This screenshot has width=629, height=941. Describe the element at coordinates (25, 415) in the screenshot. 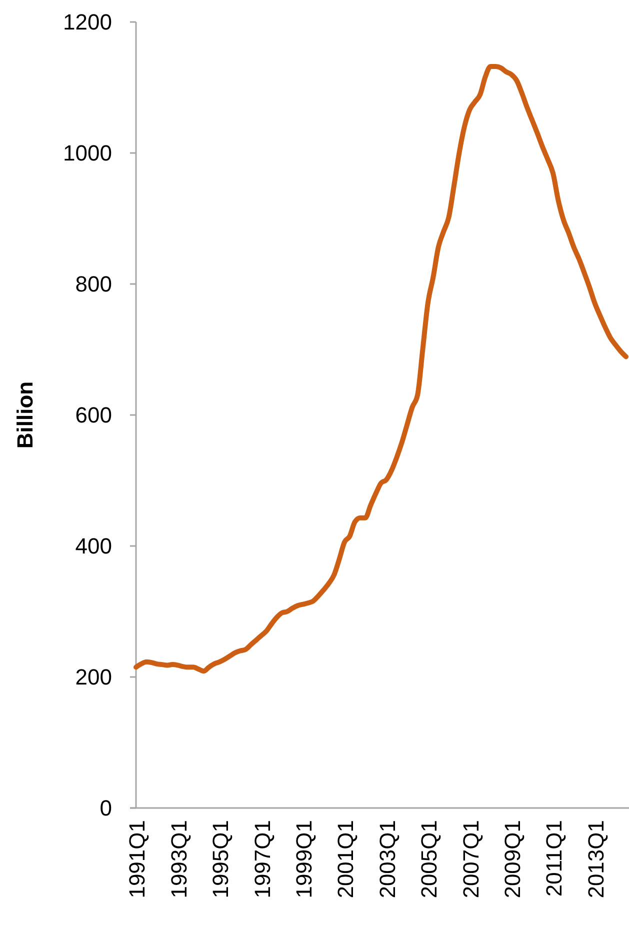

I see `y-axis-title: Billion` at that location.